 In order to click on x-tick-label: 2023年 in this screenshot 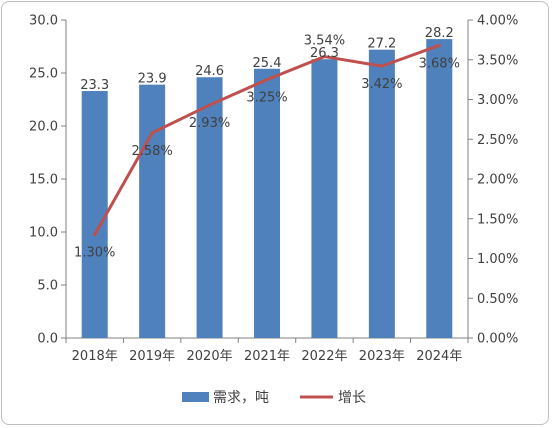, I will do `click(382, 356)`.